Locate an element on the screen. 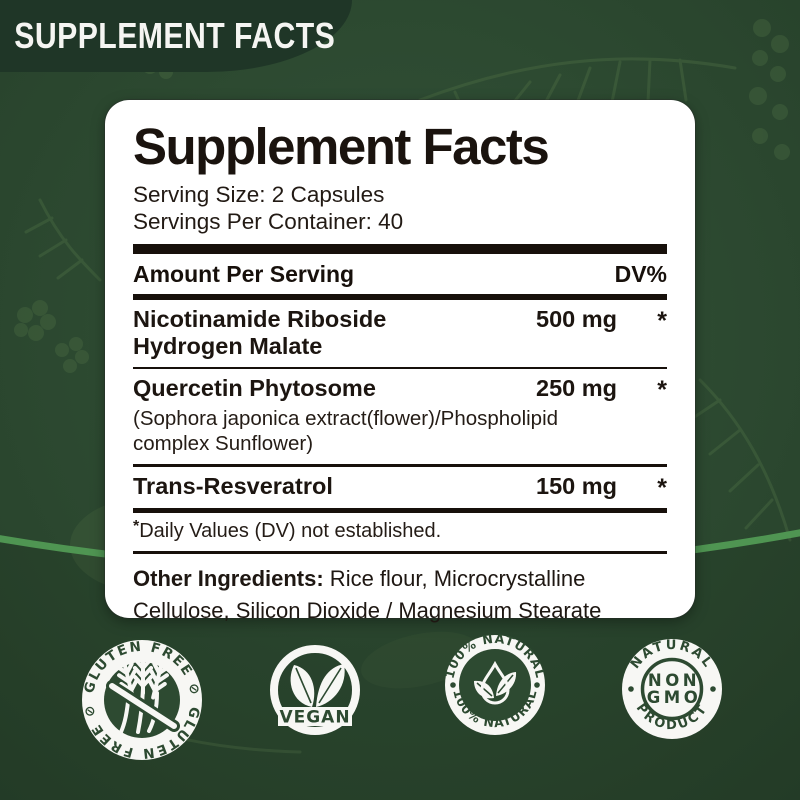 Image resolution: width=800 pixels, height=800 pixels. serving-size: Serving Size: 2 Capsules is located at coordinates (259, 195).